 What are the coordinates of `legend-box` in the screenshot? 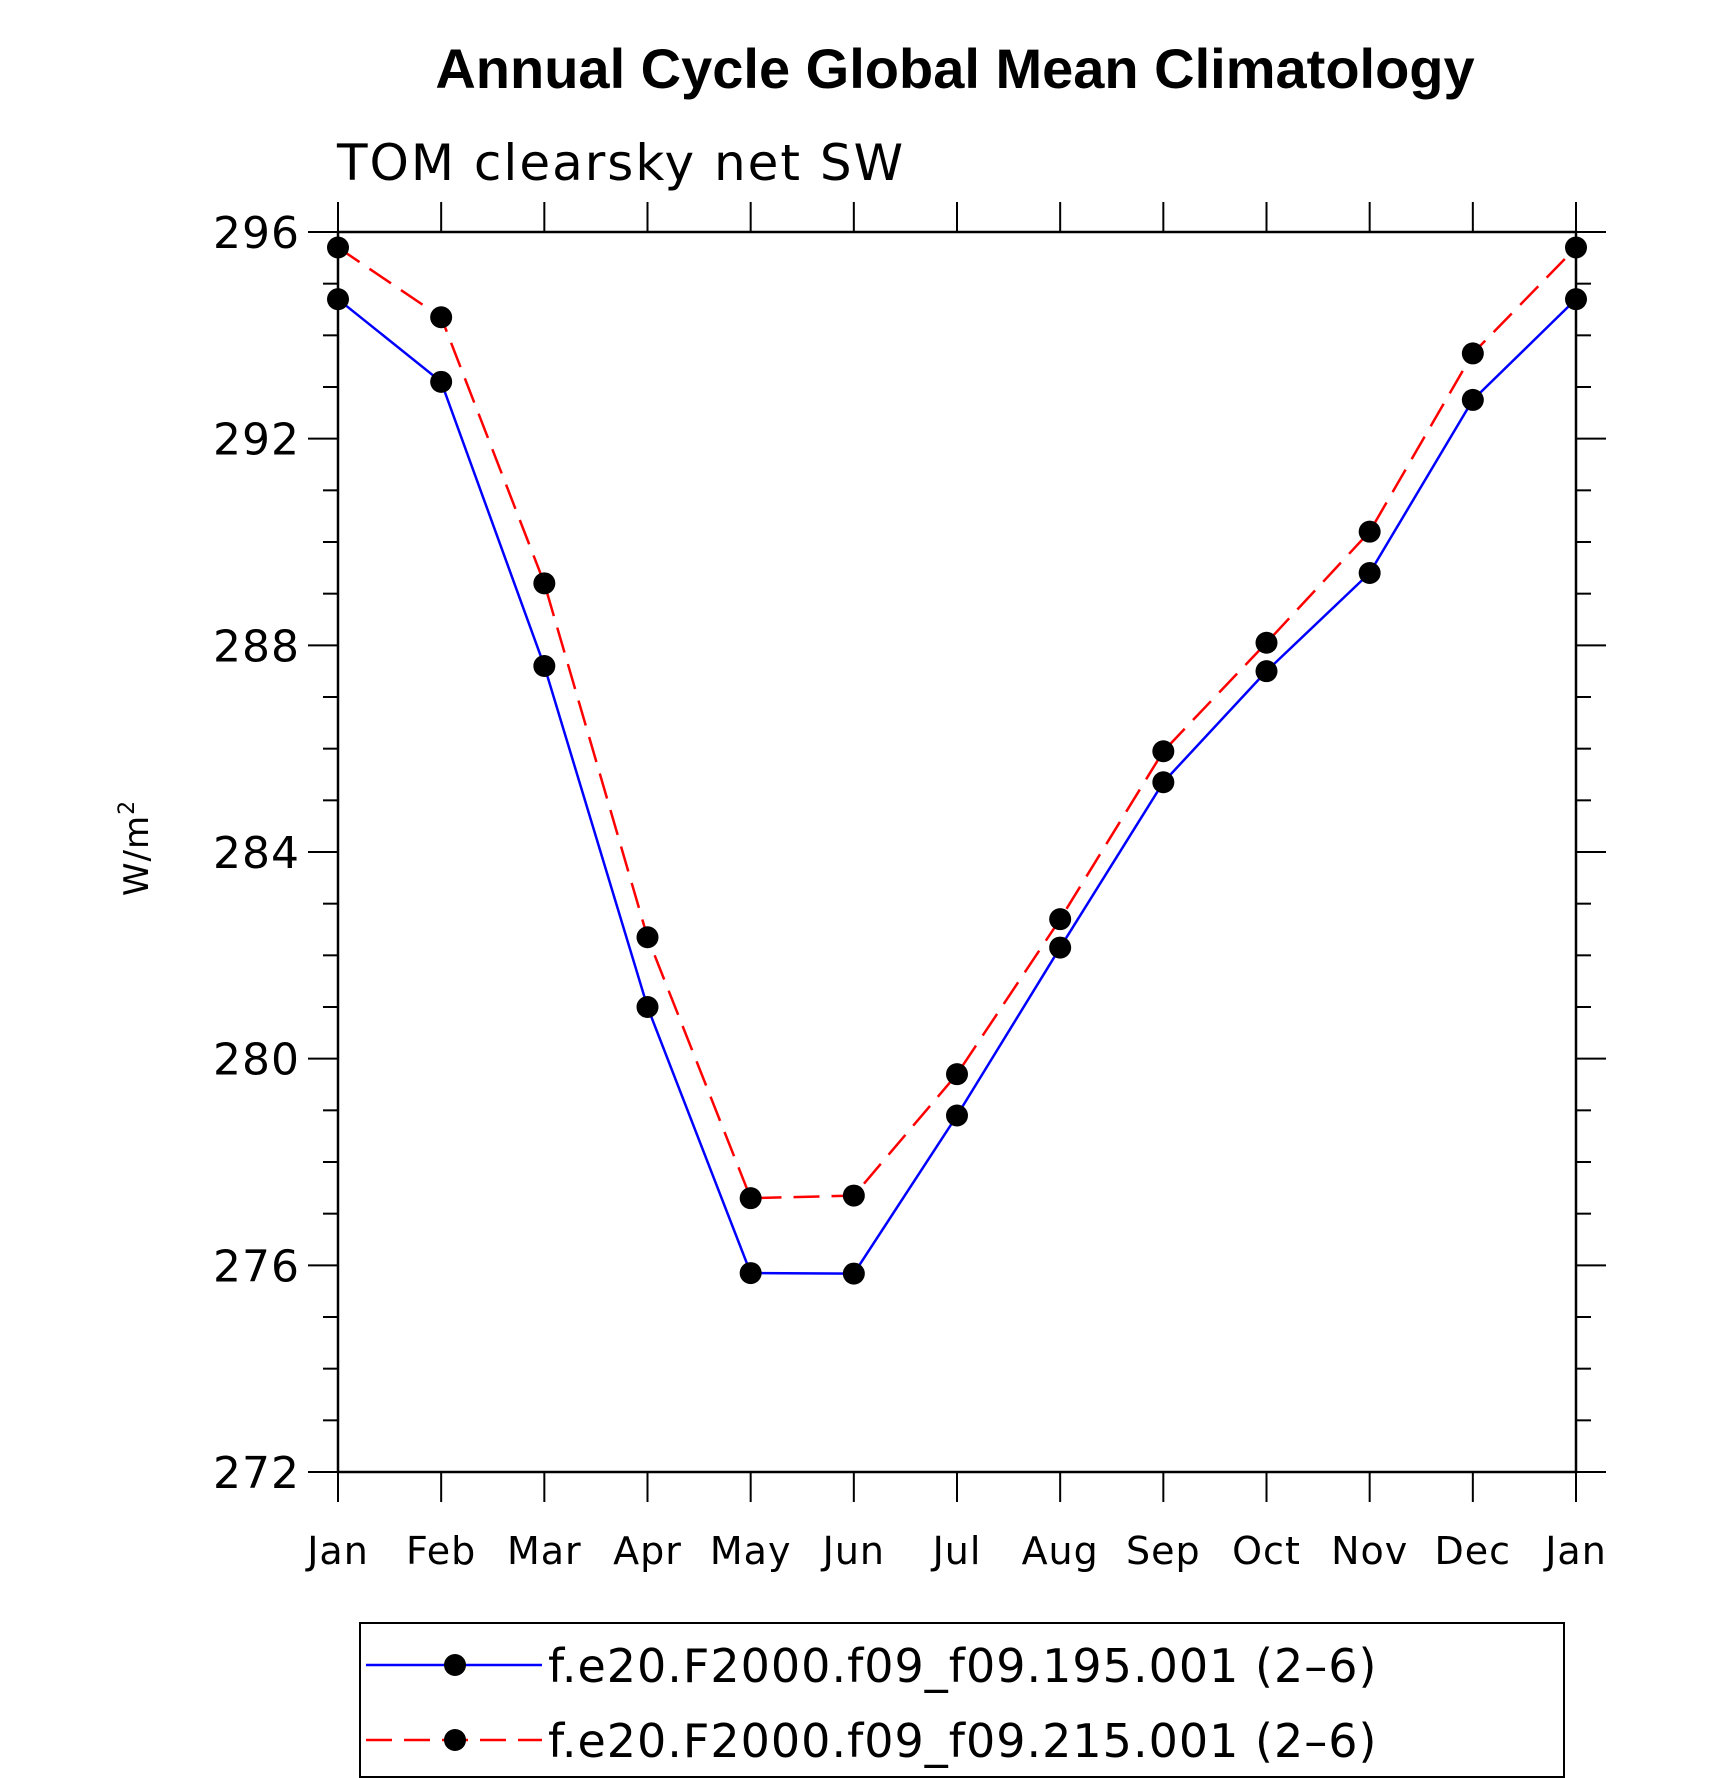 It's located at (962, 1700).